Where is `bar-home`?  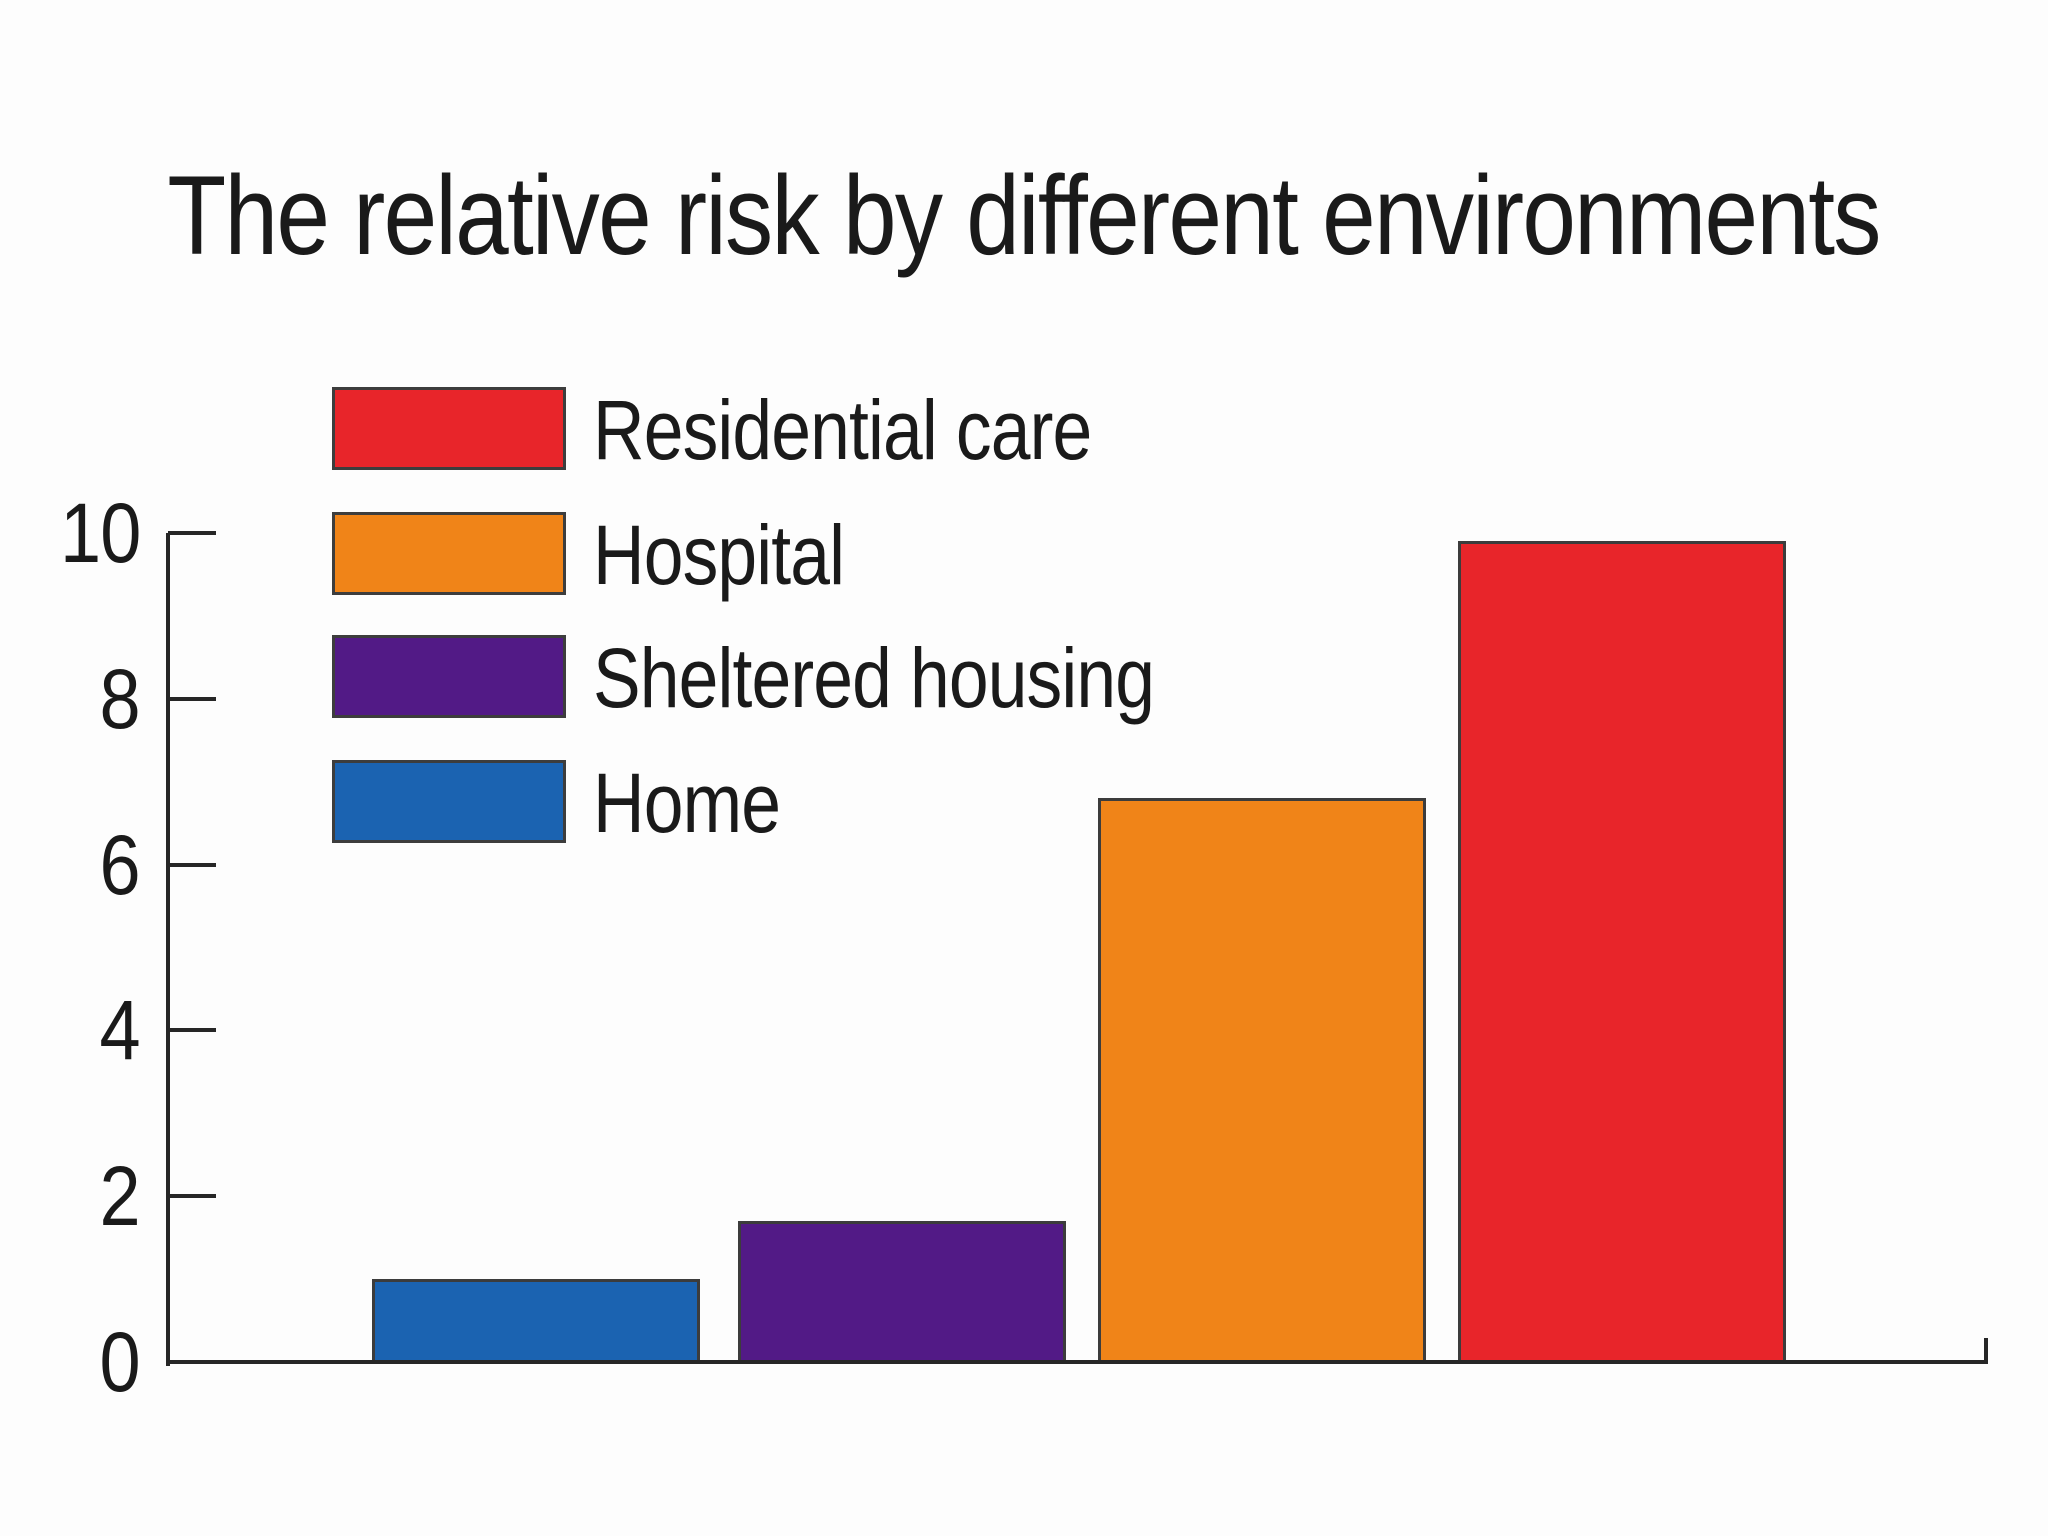 bar-home is located at coordinates (536, 1321).